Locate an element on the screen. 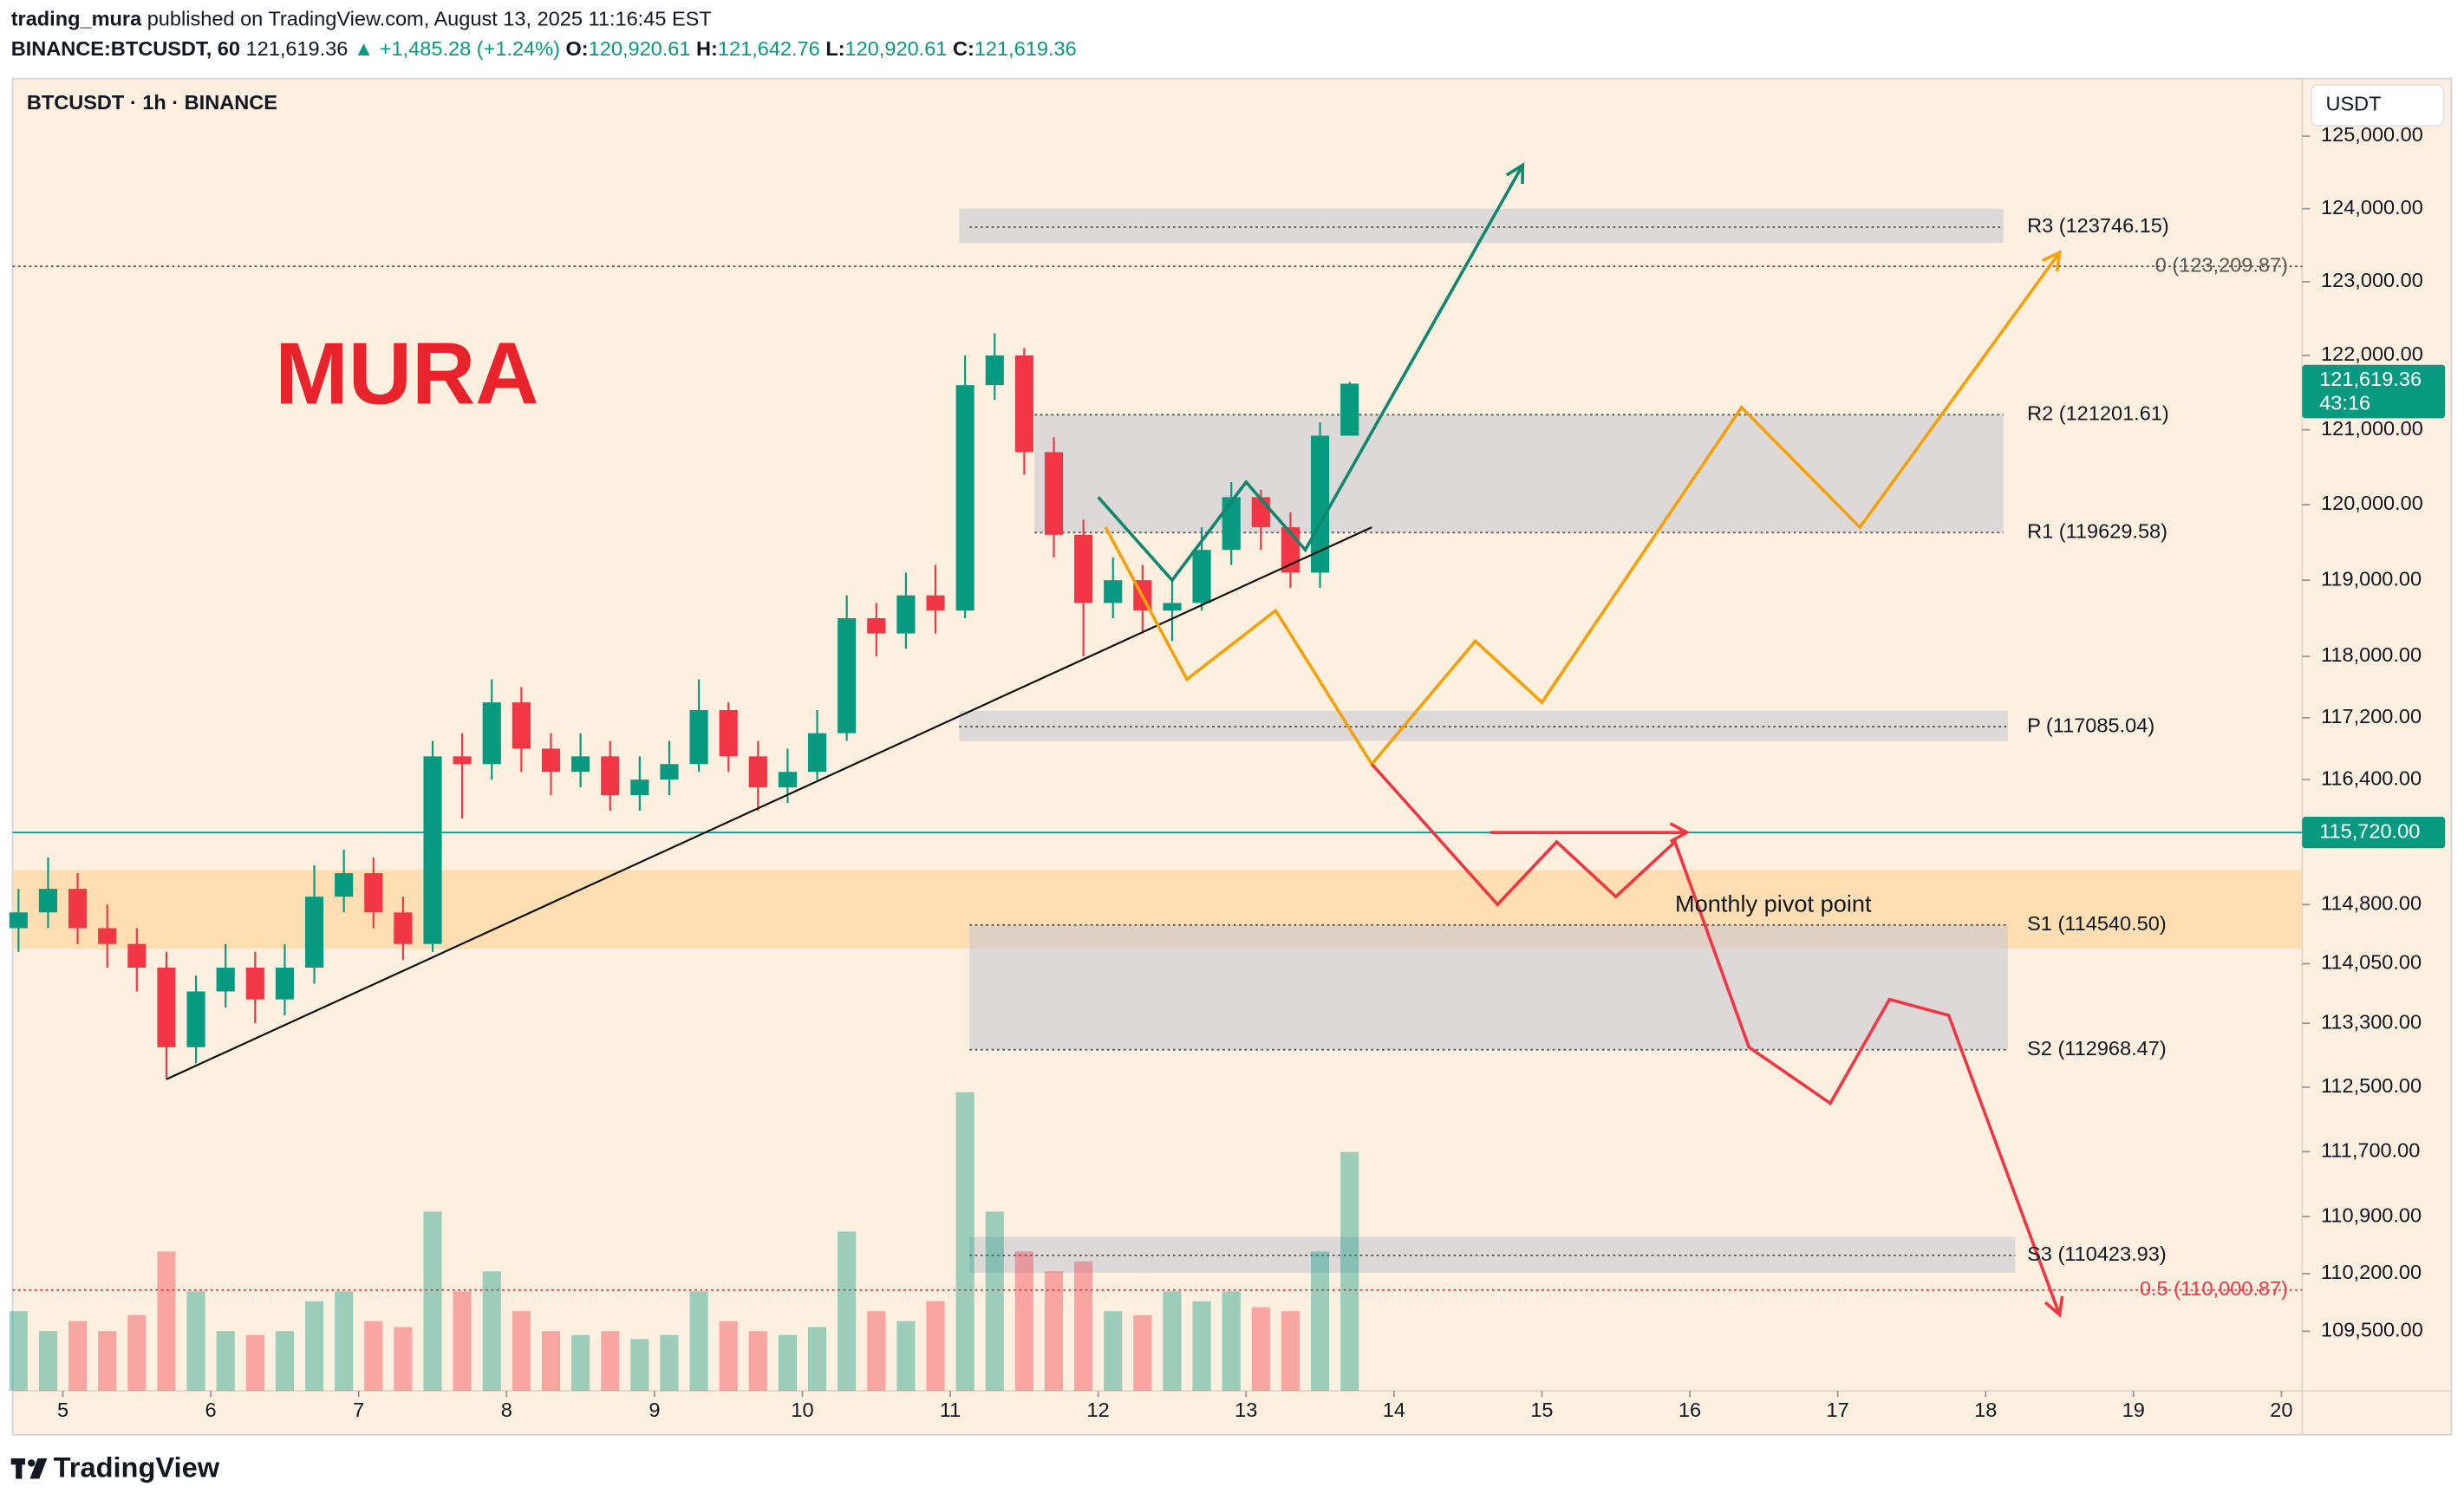 This screenshot has width=2464, height=1500. pivot-label: P (117085.04) is located at coordinates (2090, 725).